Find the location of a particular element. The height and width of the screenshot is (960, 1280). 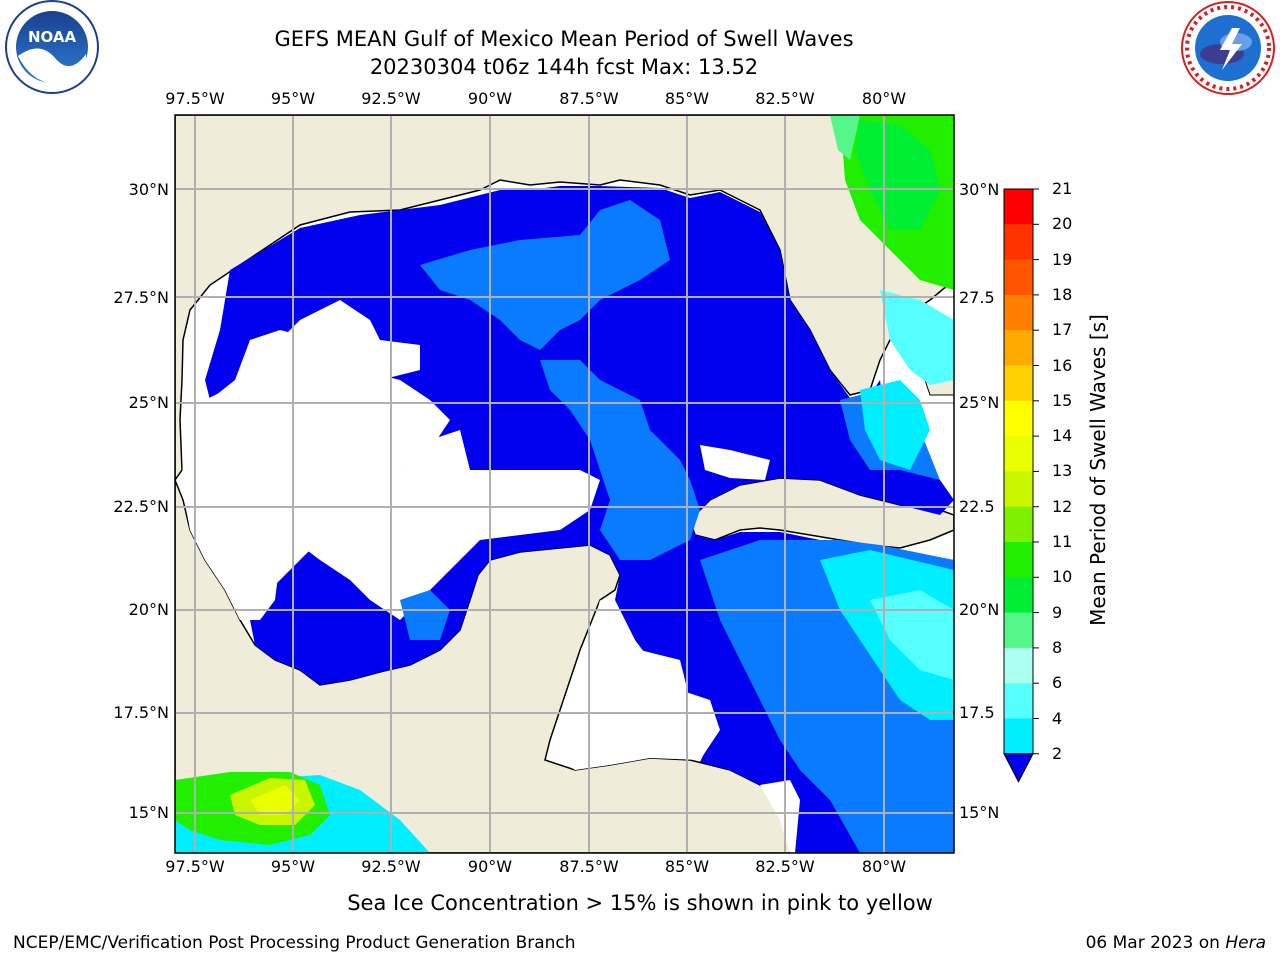

noaa-logo: NOAA is located at coordinates (52, 47).